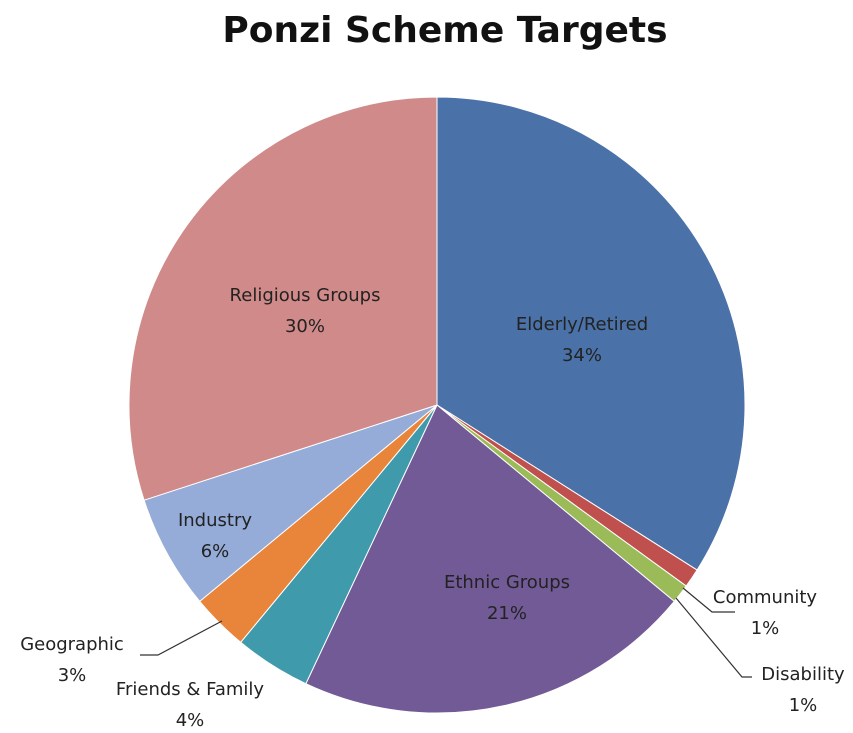 The height and width of the screenshot is (733, 853). What do you see at coordinates (507, 582) in the screenshot?
I see `slice-label: Ethnic Groups` at bounding box center [507, 582].